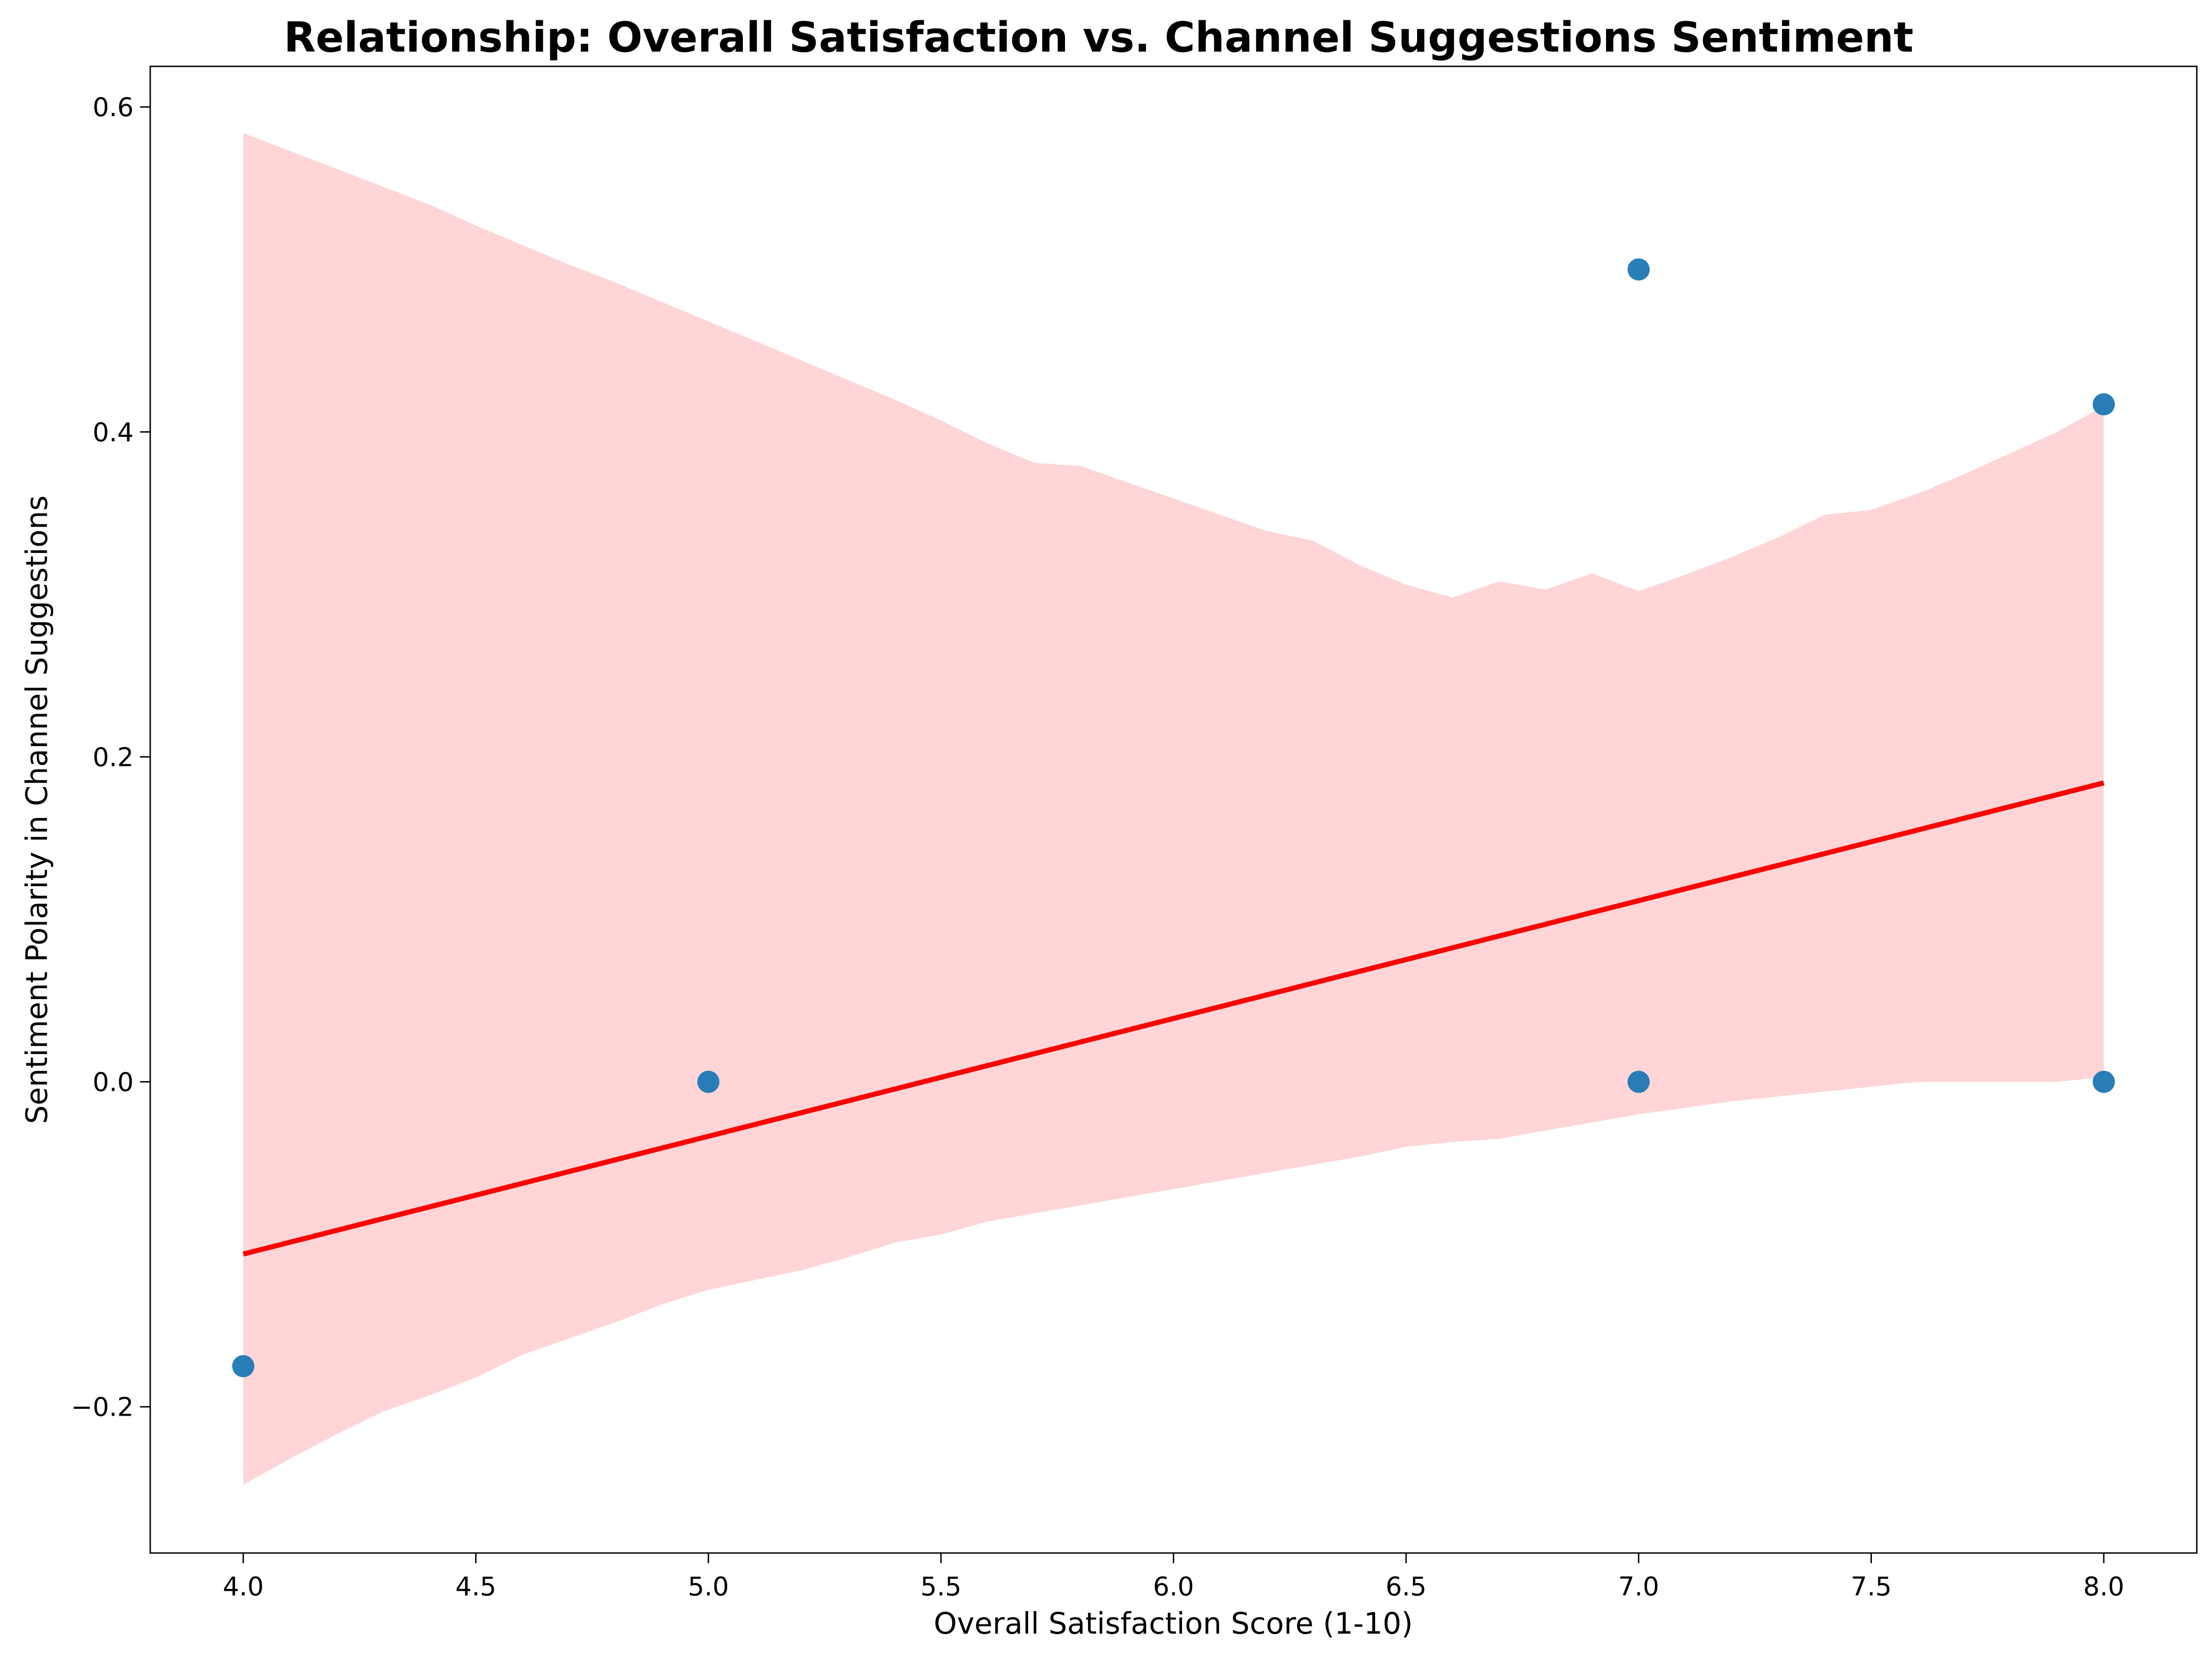 Image resolution: width=2212 pixels, height=1659 pixels. What do you see at coordinates (113, 757) in the screenshot?
I see `y-tick-label: 0.2` at bounding box center [113, 757].